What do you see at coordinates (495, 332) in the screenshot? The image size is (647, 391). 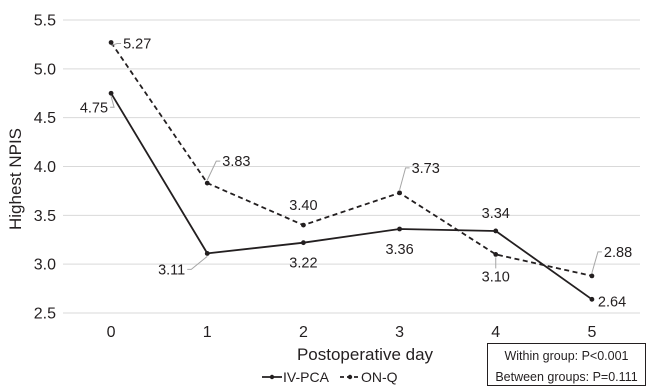 I see `x-tick-label-4: 4` at bounding box center [495, 332].